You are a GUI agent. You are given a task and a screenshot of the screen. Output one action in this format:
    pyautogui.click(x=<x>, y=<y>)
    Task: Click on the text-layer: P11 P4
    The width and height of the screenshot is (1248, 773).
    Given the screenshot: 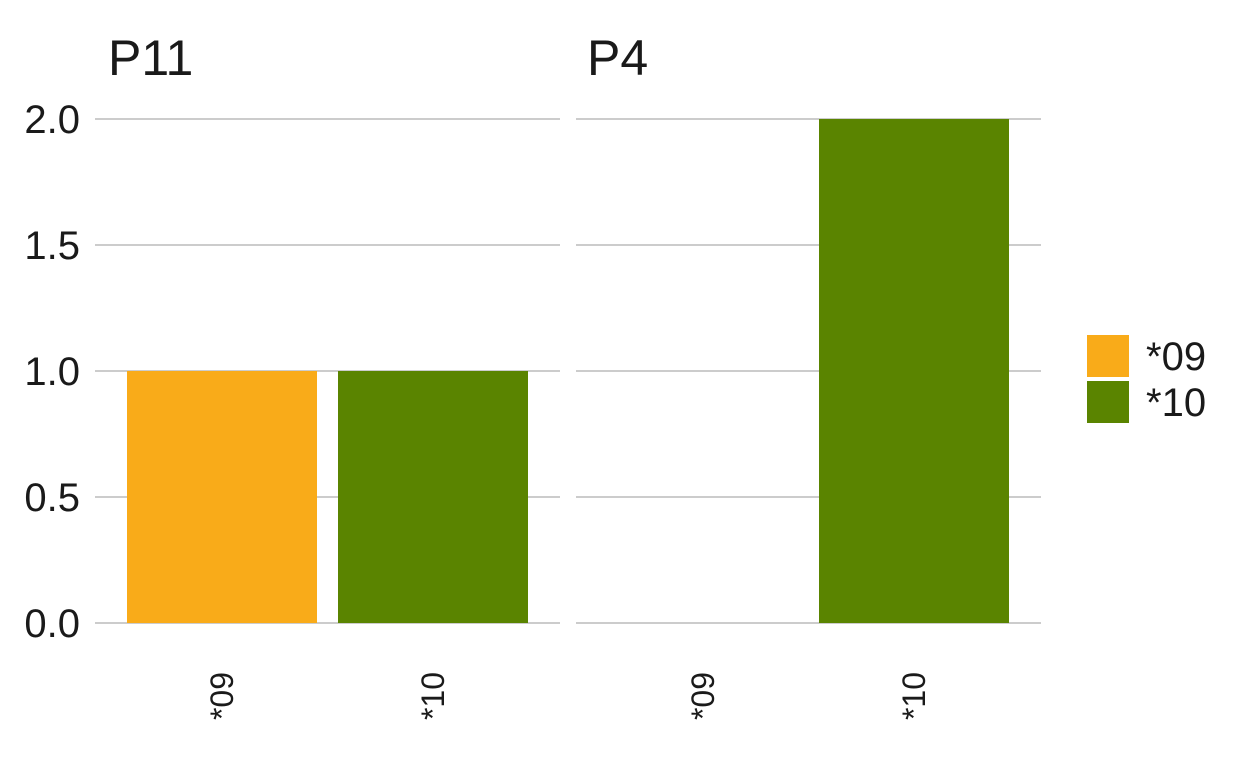 What is the action you would take?
    pyautogui.click(x=378, y=58)
    